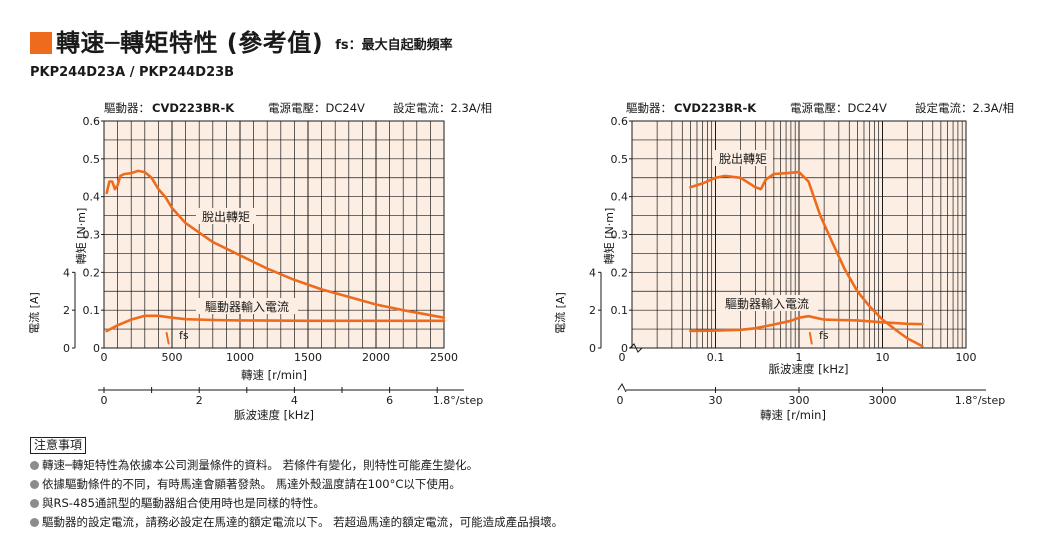  I want to click on subtitle-text: fs：最大自起動頻率, so click(394, 45).